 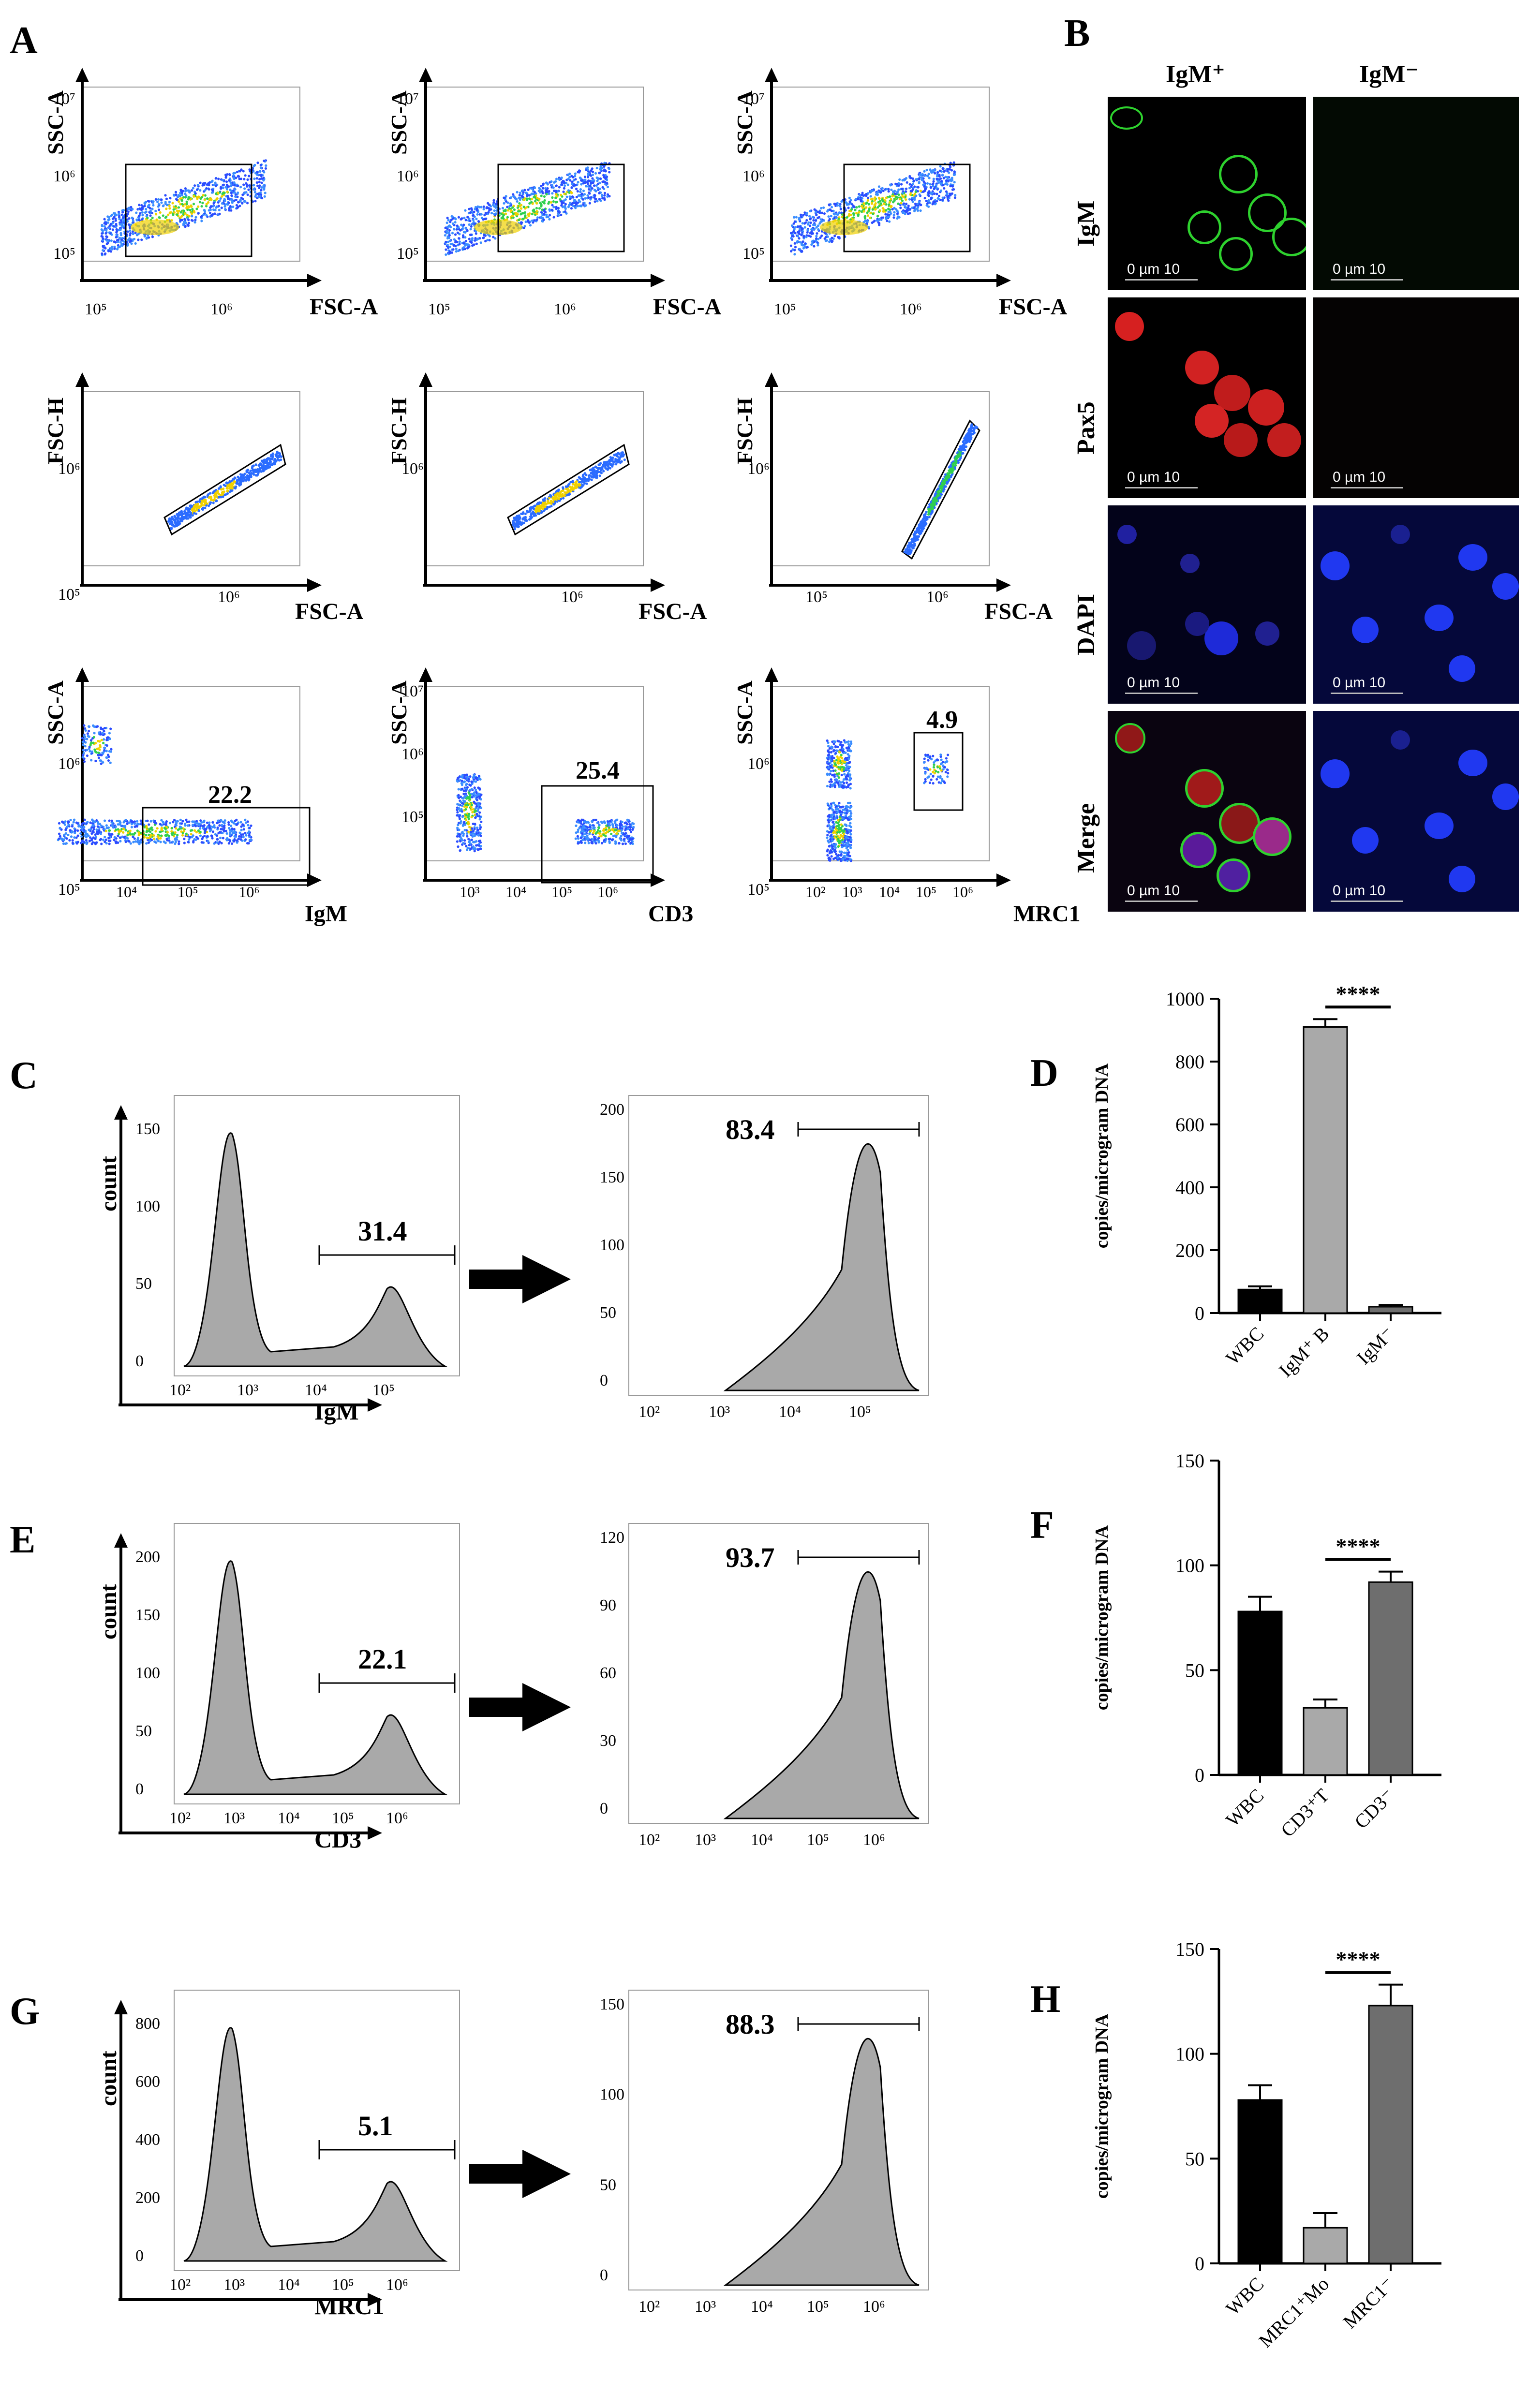 I want to click on x-tick-label: 10⁵, so click(x=188, y=892).